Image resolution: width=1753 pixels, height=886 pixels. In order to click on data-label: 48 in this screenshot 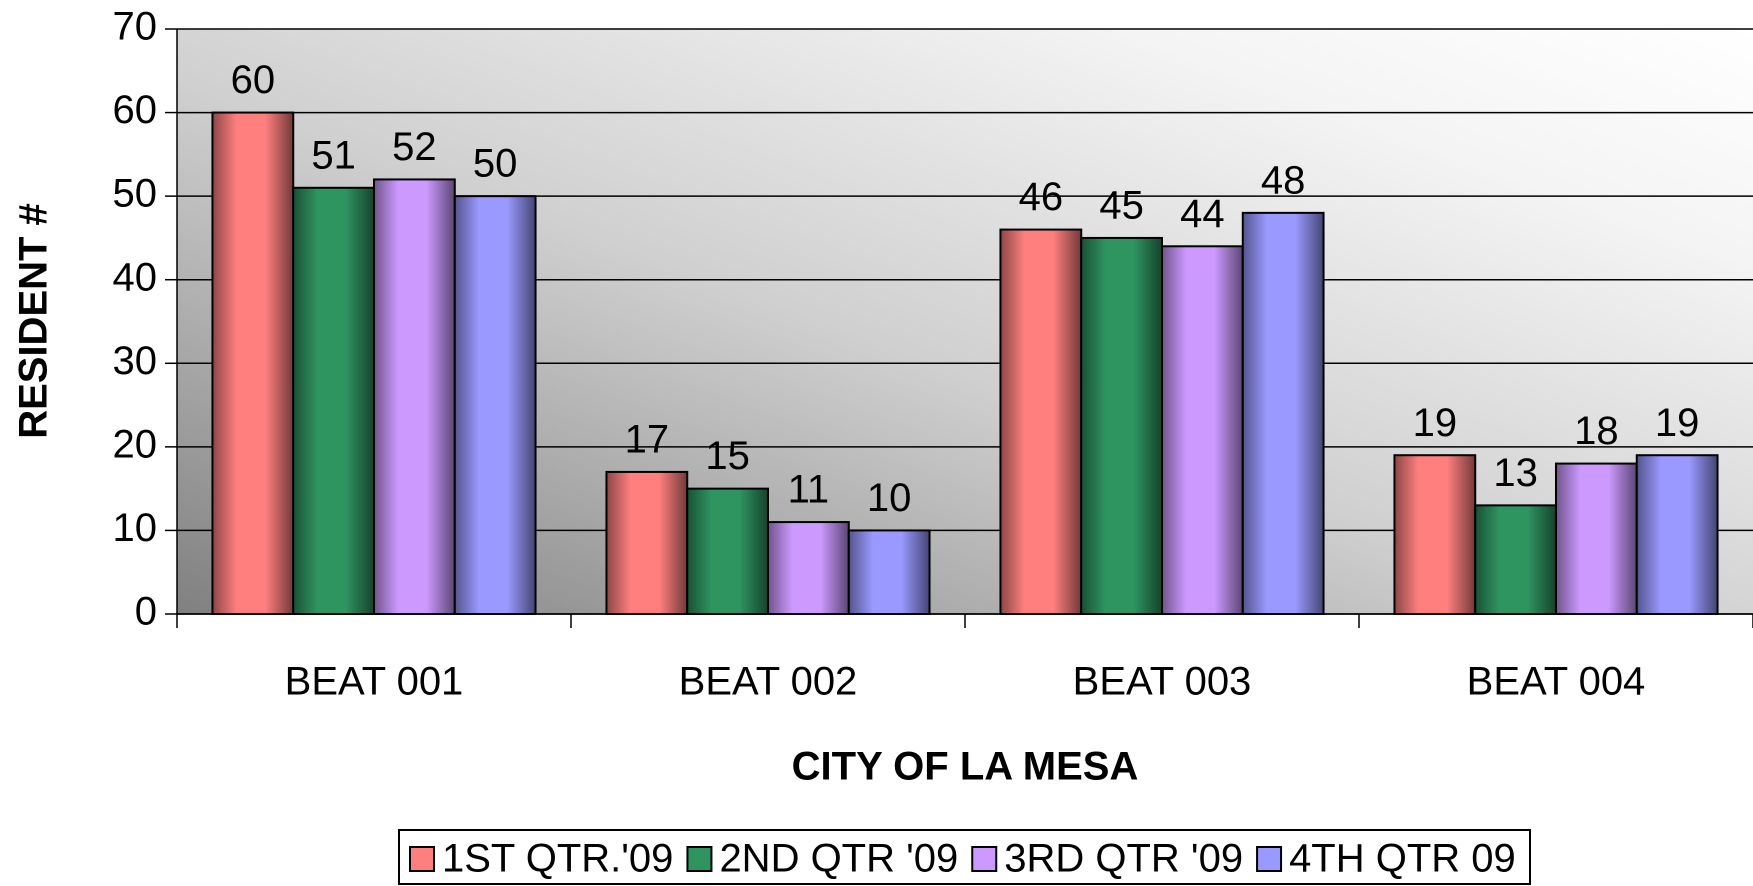, I will do `click(1283, 180)`.